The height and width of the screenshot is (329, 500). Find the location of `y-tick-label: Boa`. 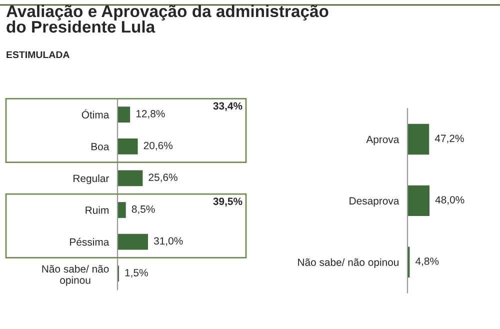

y-tick-label: Boa is located at coordinates (100, 146).